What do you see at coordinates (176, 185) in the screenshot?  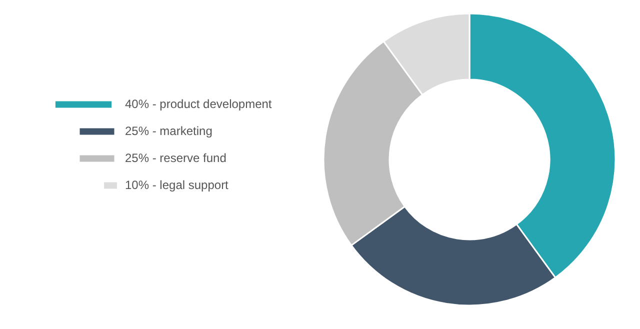 I see `legend-label: 10% - legal support` at bounding box center [176, 185].